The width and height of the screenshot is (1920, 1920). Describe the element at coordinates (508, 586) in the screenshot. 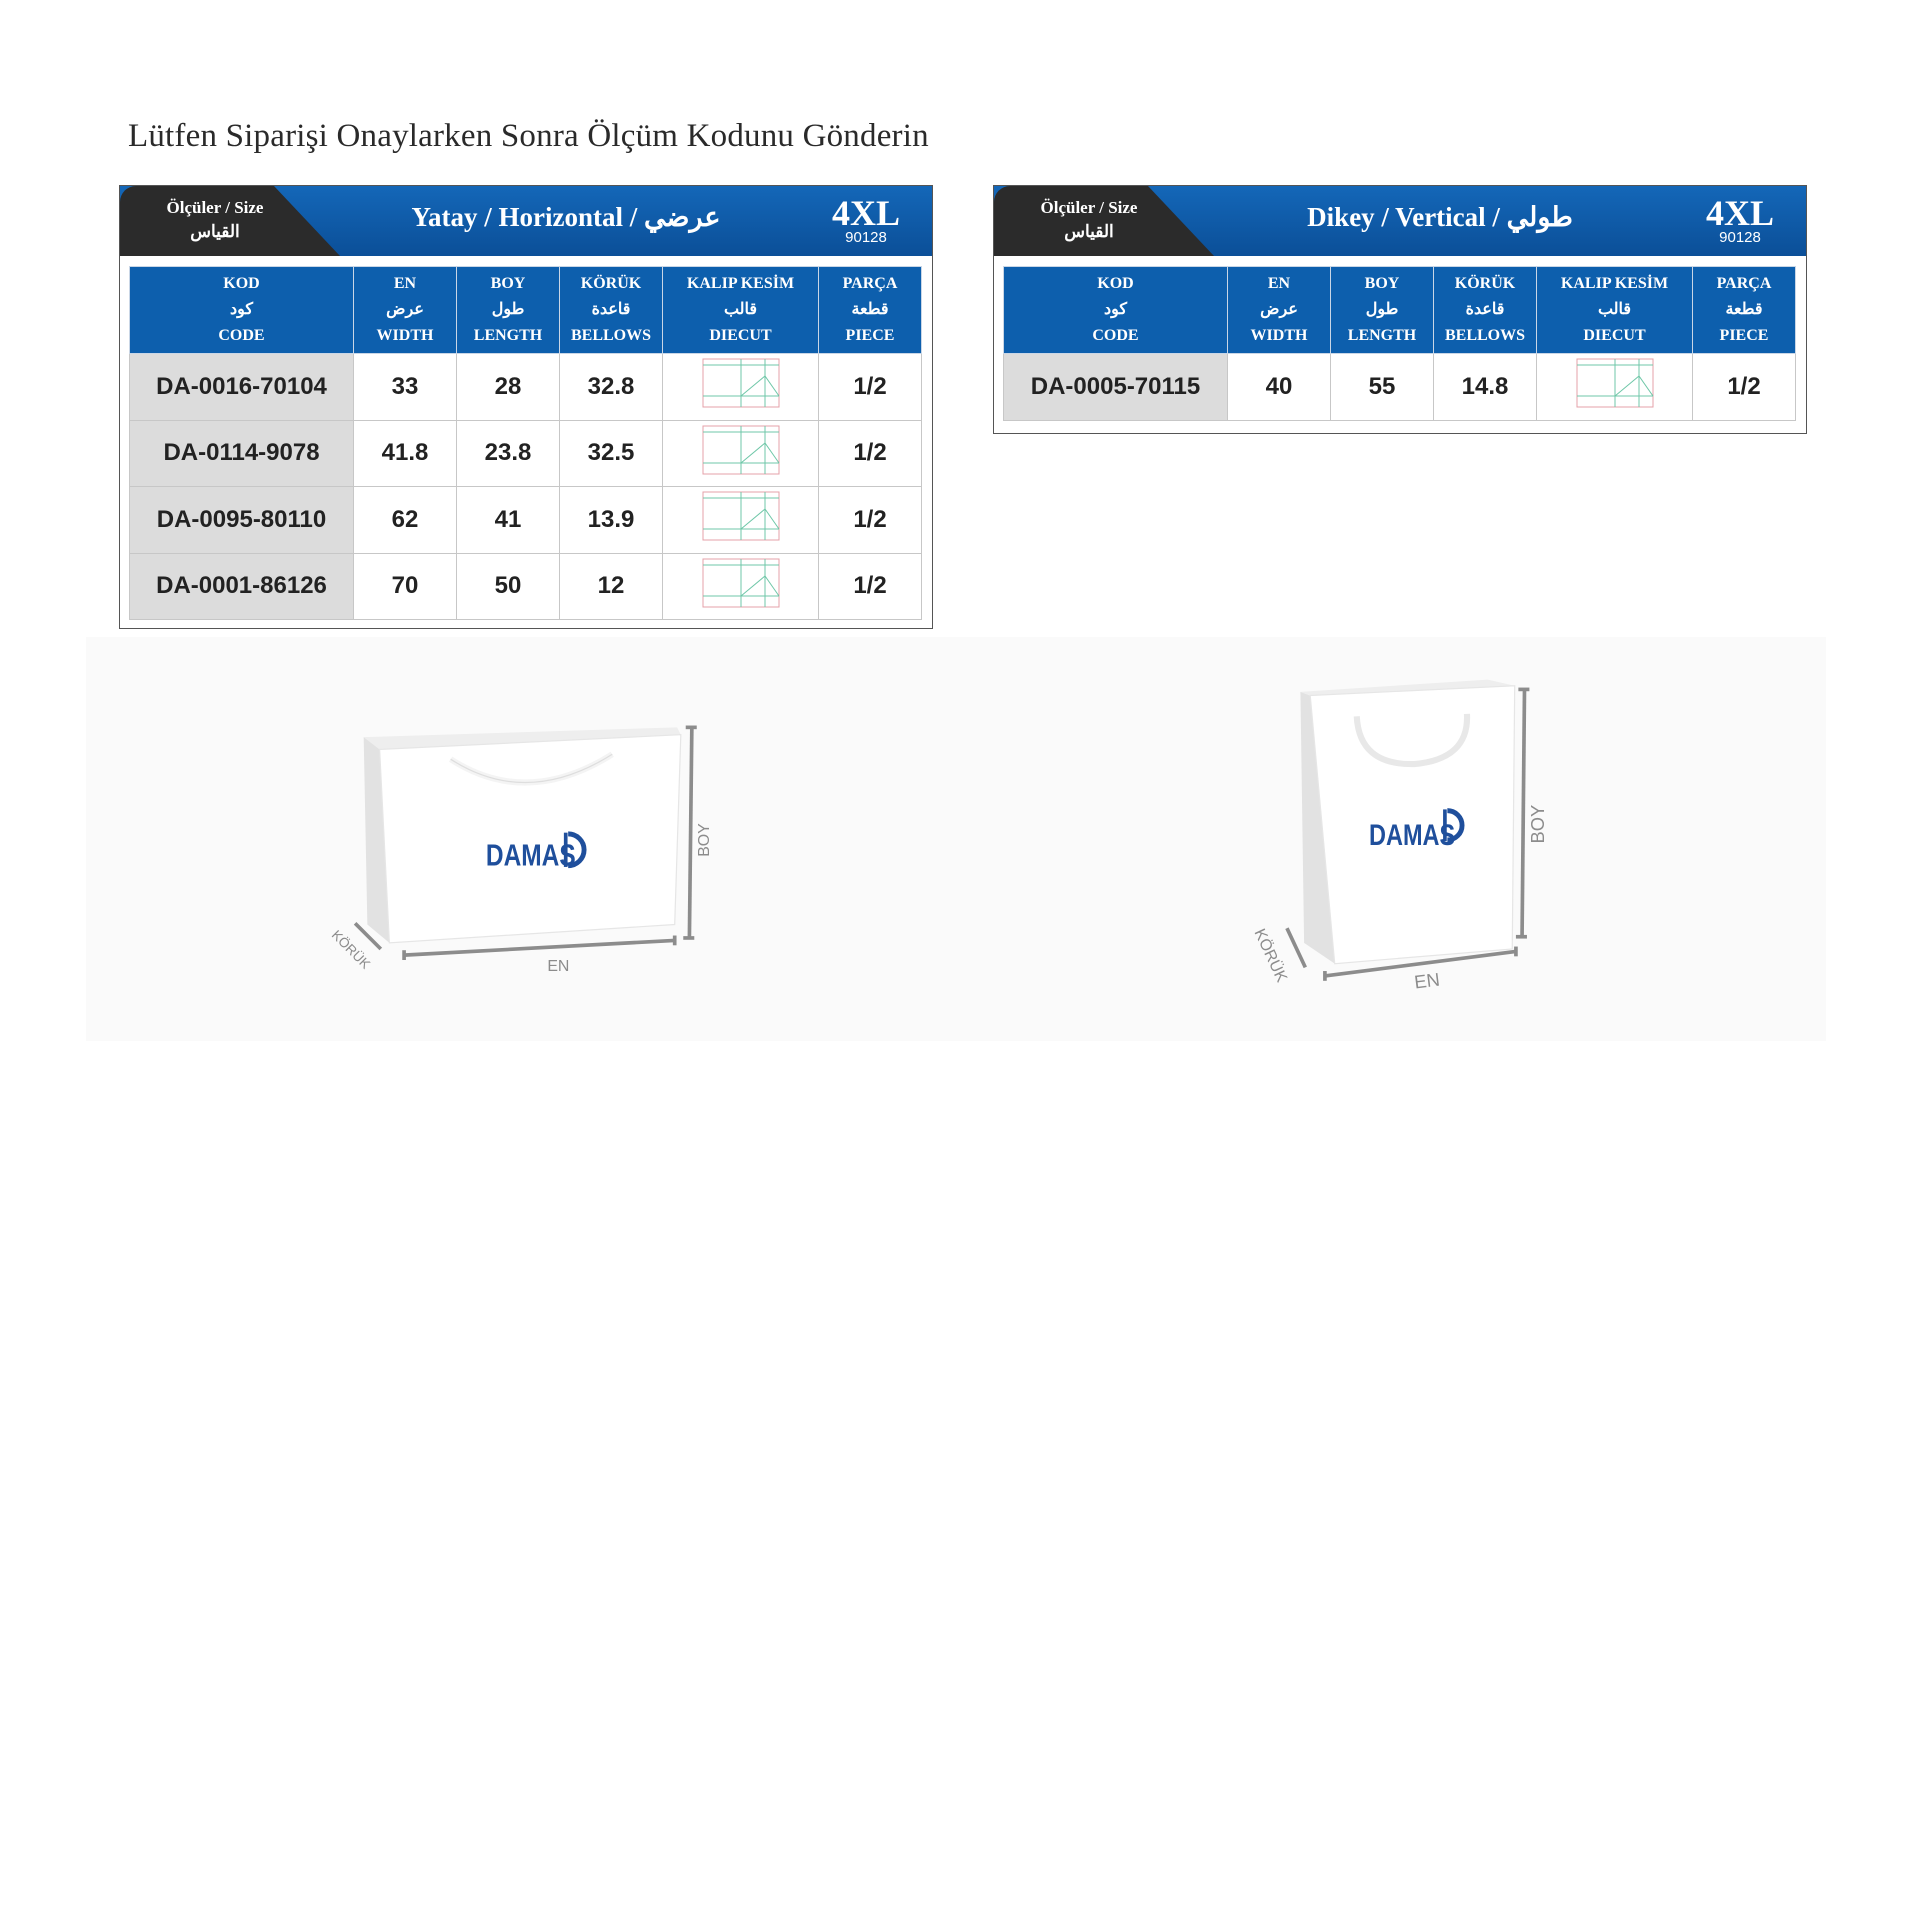

I see `length-cell: 50` at that location.